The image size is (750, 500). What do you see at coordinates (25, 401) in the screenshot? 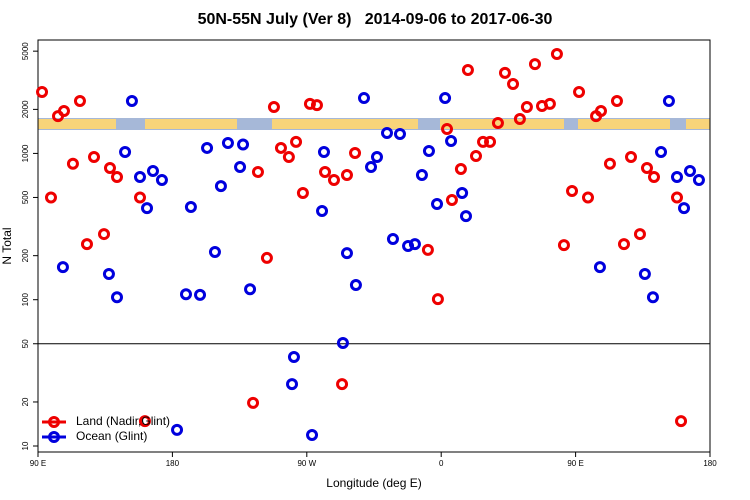
I see `y-tick-label: 20` at bounding box center [25, 401].